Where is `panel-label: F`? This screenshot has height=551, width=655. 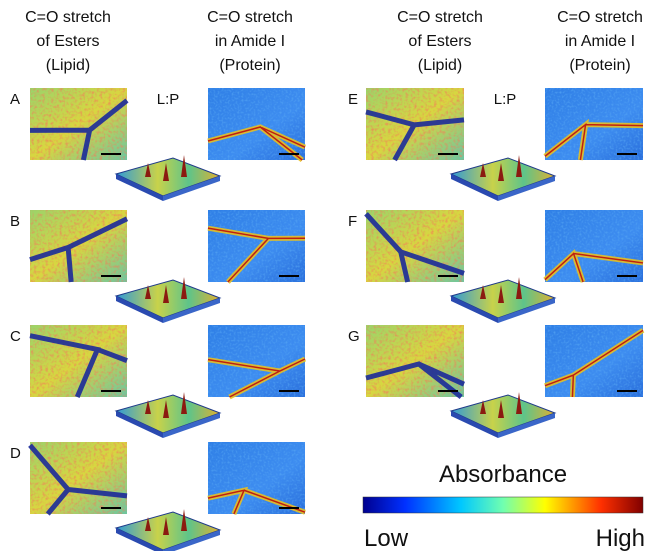
panel-label: F is located at coordinates (352, 221).